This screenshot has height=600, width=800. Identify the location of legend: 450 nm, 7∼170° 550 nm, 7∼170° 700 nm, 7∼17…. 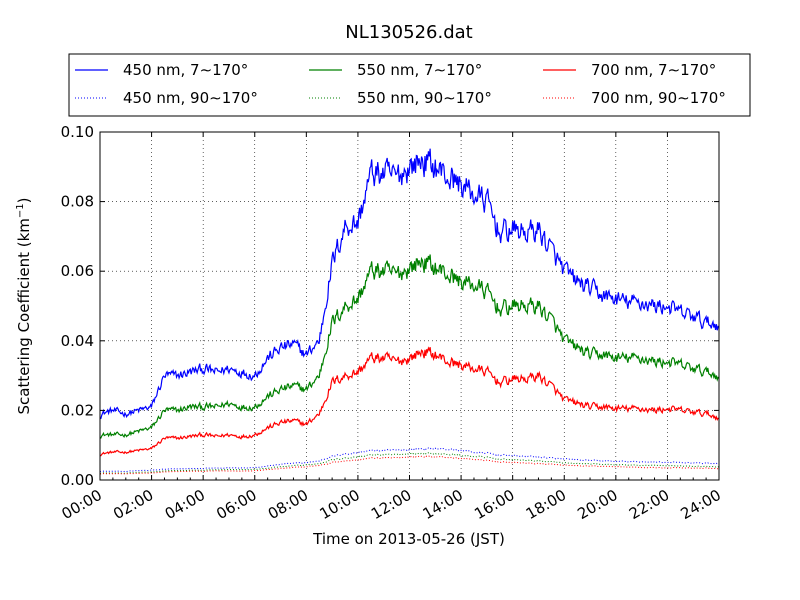
(409, 85).